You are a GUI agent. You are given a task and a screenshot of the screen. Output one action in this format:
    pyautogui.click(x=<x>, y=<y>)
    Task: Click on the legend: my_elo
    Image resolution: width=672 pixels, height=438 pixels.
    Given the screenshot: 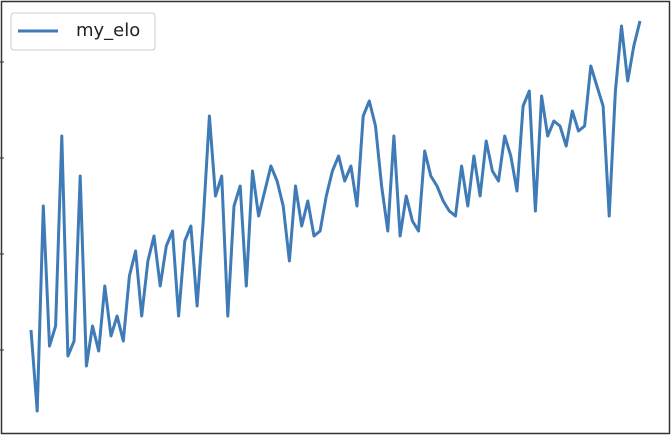 What is the action you would take?
    pyautogui.click(x=83, y=31)
    